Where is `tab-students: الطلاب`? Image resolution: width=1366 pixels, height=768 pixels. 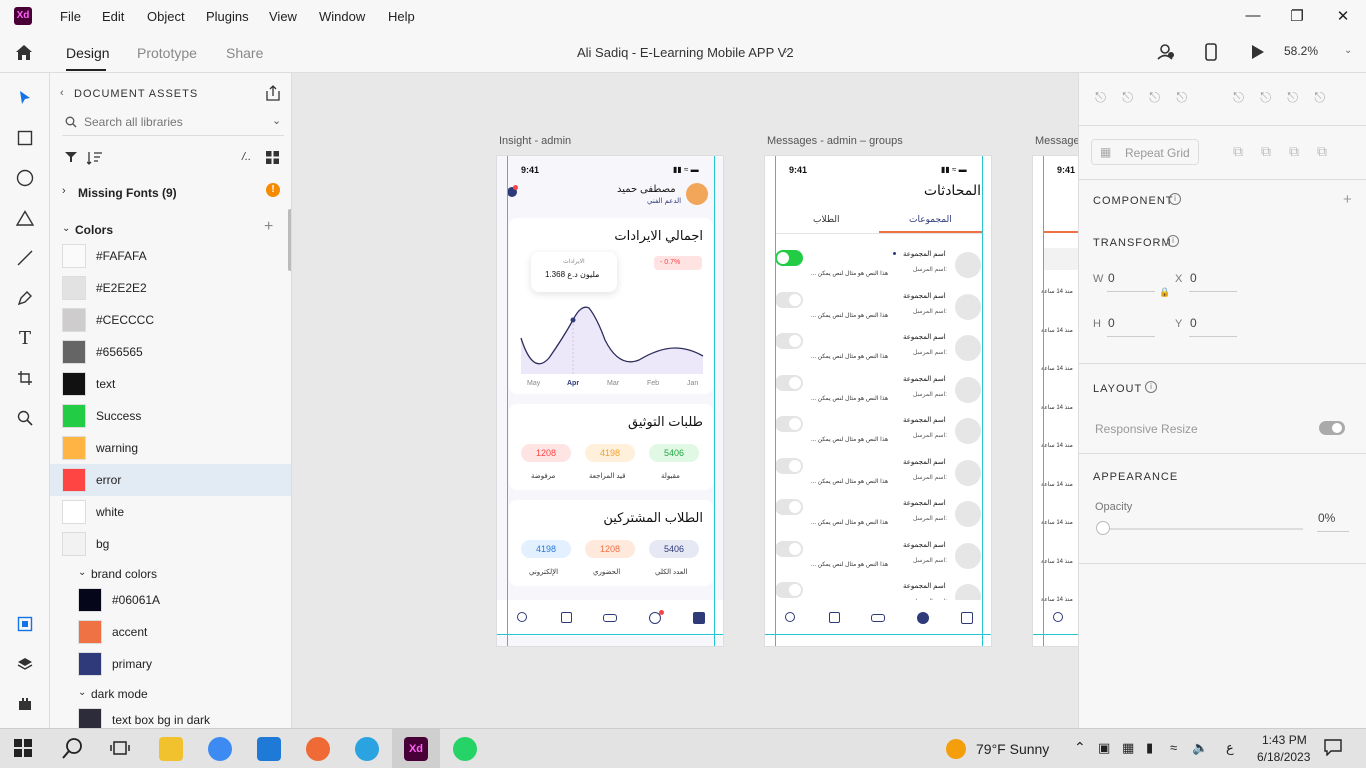 tab-students: الطلاب is located at coordinates (826, 219).